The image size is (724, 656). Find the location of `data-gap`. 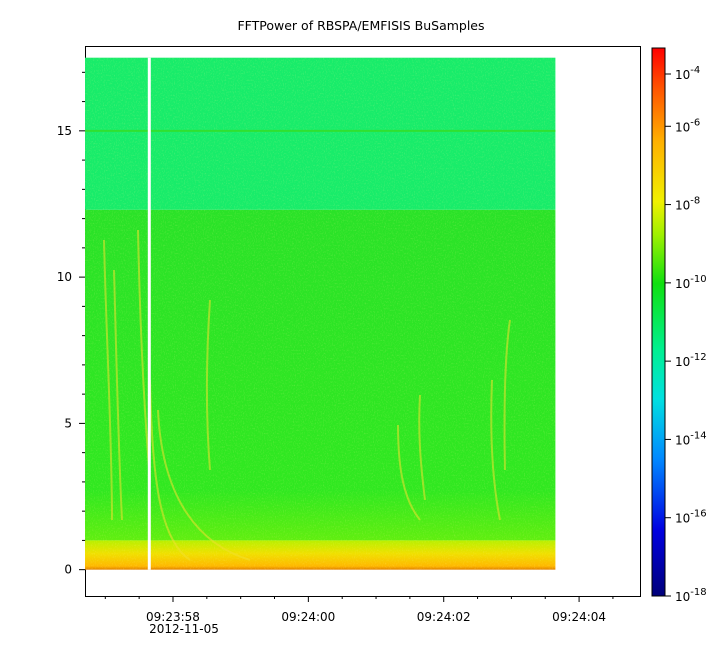

data-gap is located at coordinates (149, 313).